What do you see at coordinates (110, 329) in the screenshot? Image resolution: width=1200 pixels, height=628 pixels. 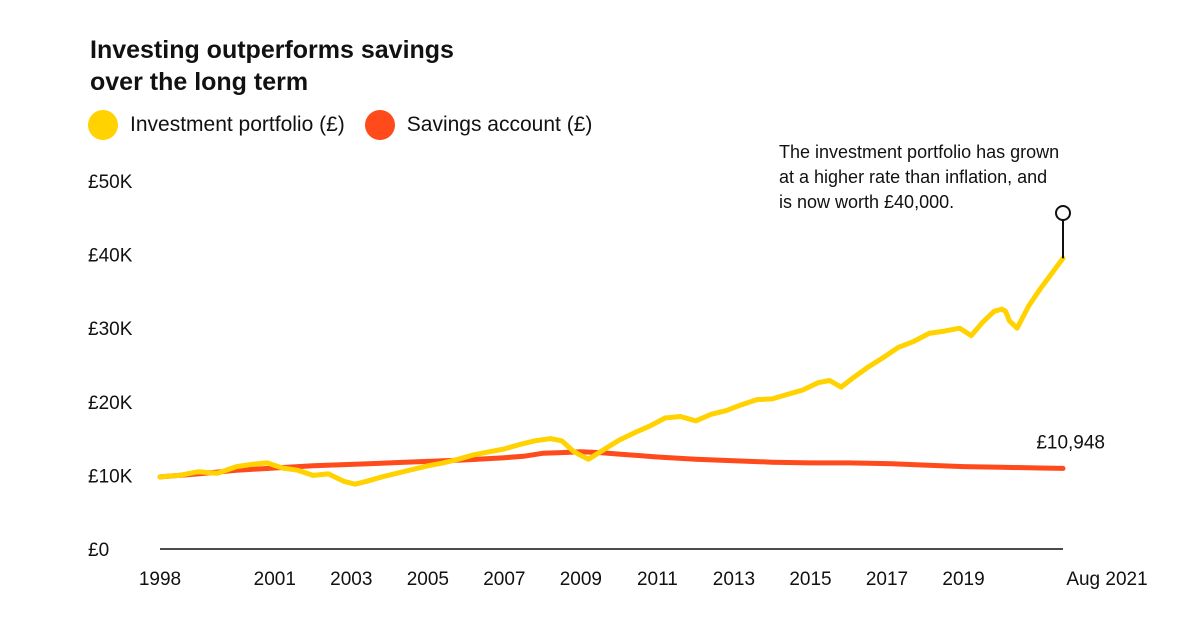 I see `y-tick-label: £30K` at bounding box center [110, 329].